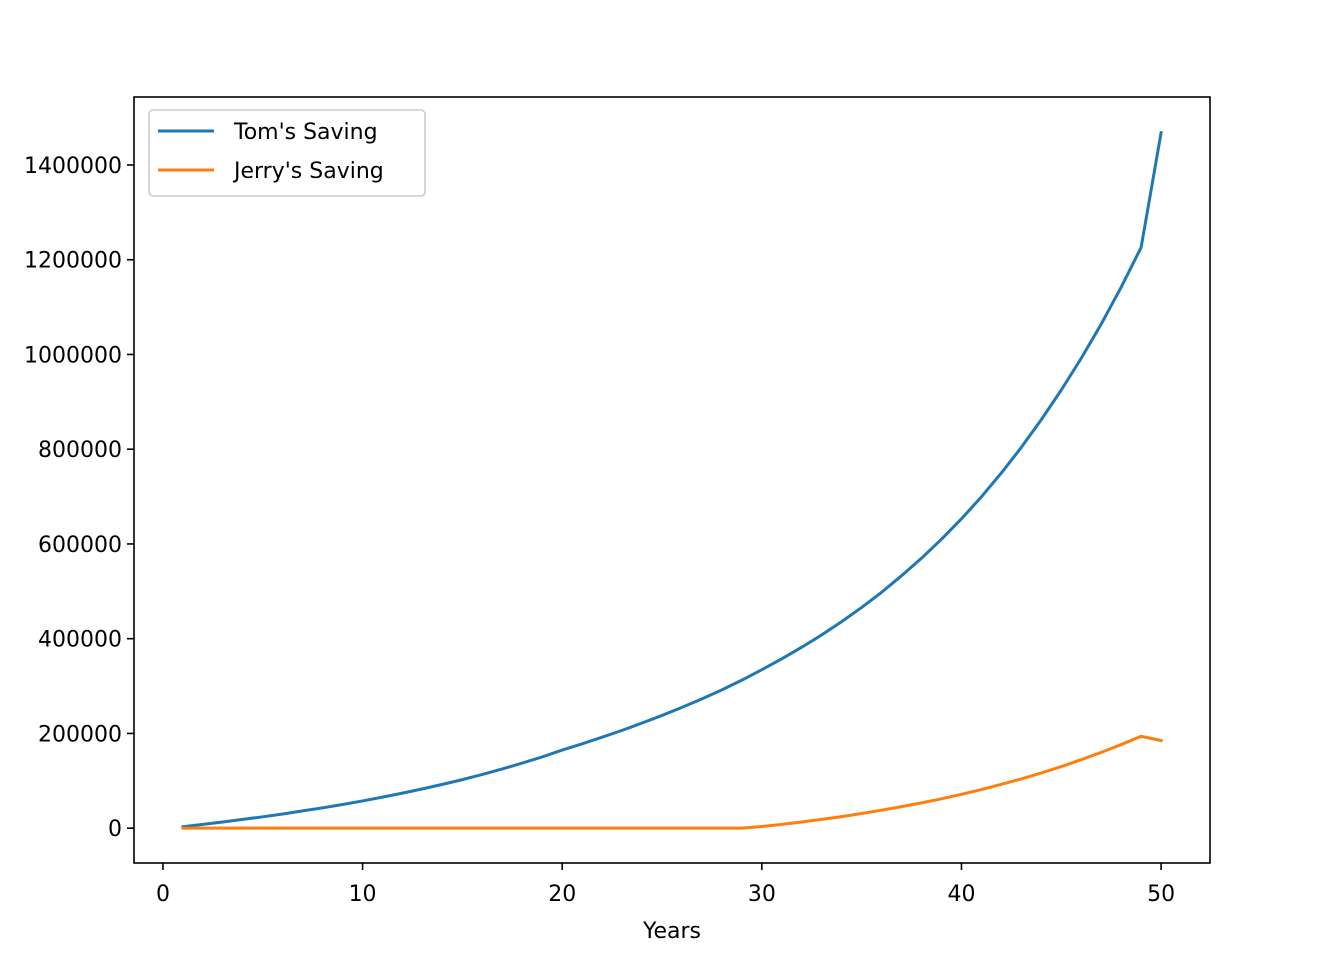  I want to click on y-tick-label: 1200000, so click(73, 261).